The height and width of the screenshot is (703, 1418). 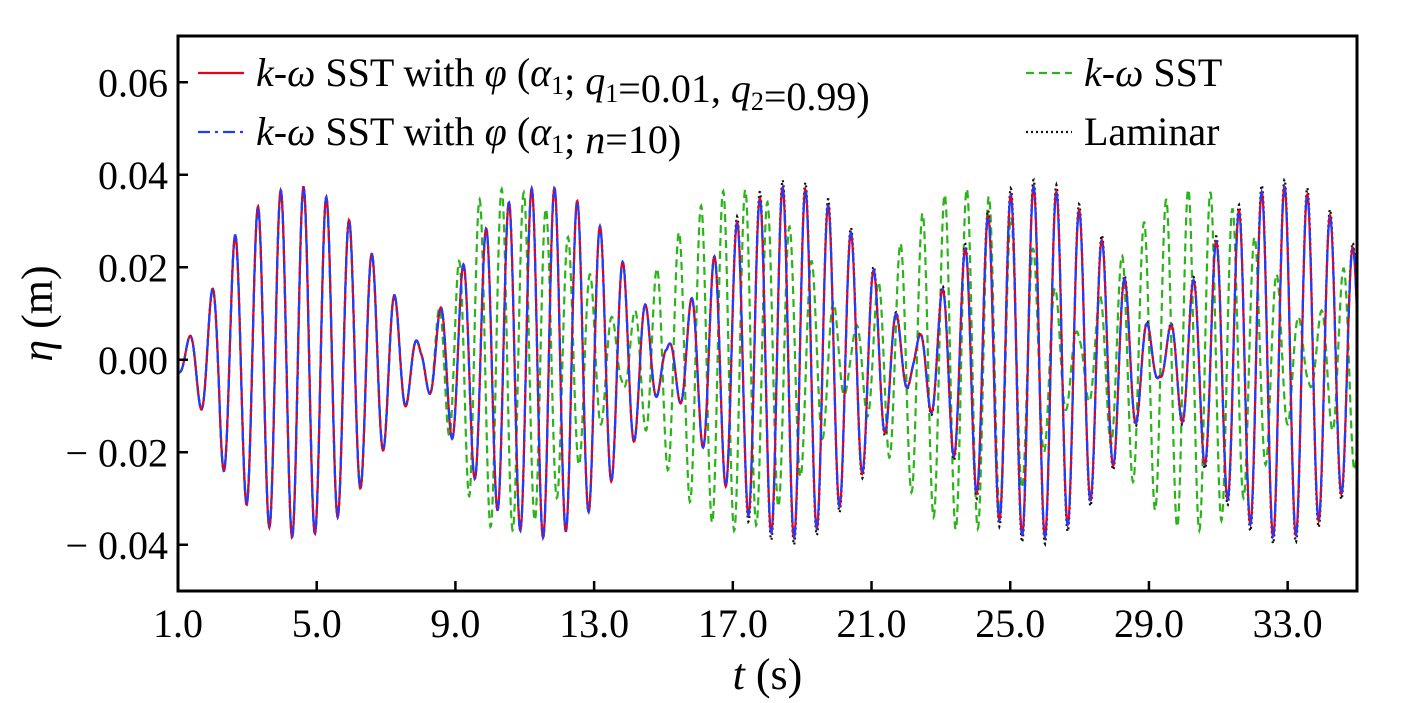 I want to click on x-tick-label: 25.0, so click(x=1010, y=623).